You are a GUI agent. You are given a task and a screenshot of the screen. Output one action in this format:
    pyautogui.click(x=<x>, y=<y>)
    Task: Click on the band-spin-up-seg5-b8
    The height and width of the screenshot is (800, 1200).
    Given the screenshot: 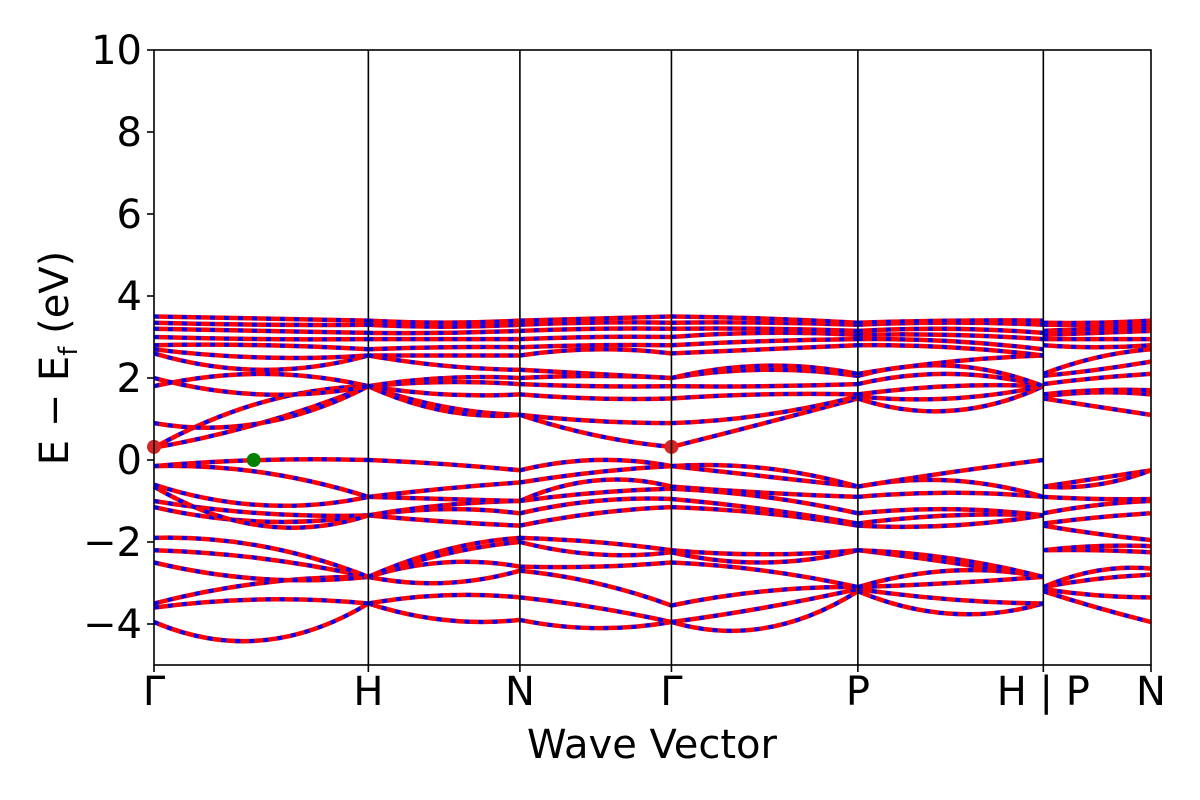 What is the action you would take?
    pyautogui.click(x=1097, y=507)
    